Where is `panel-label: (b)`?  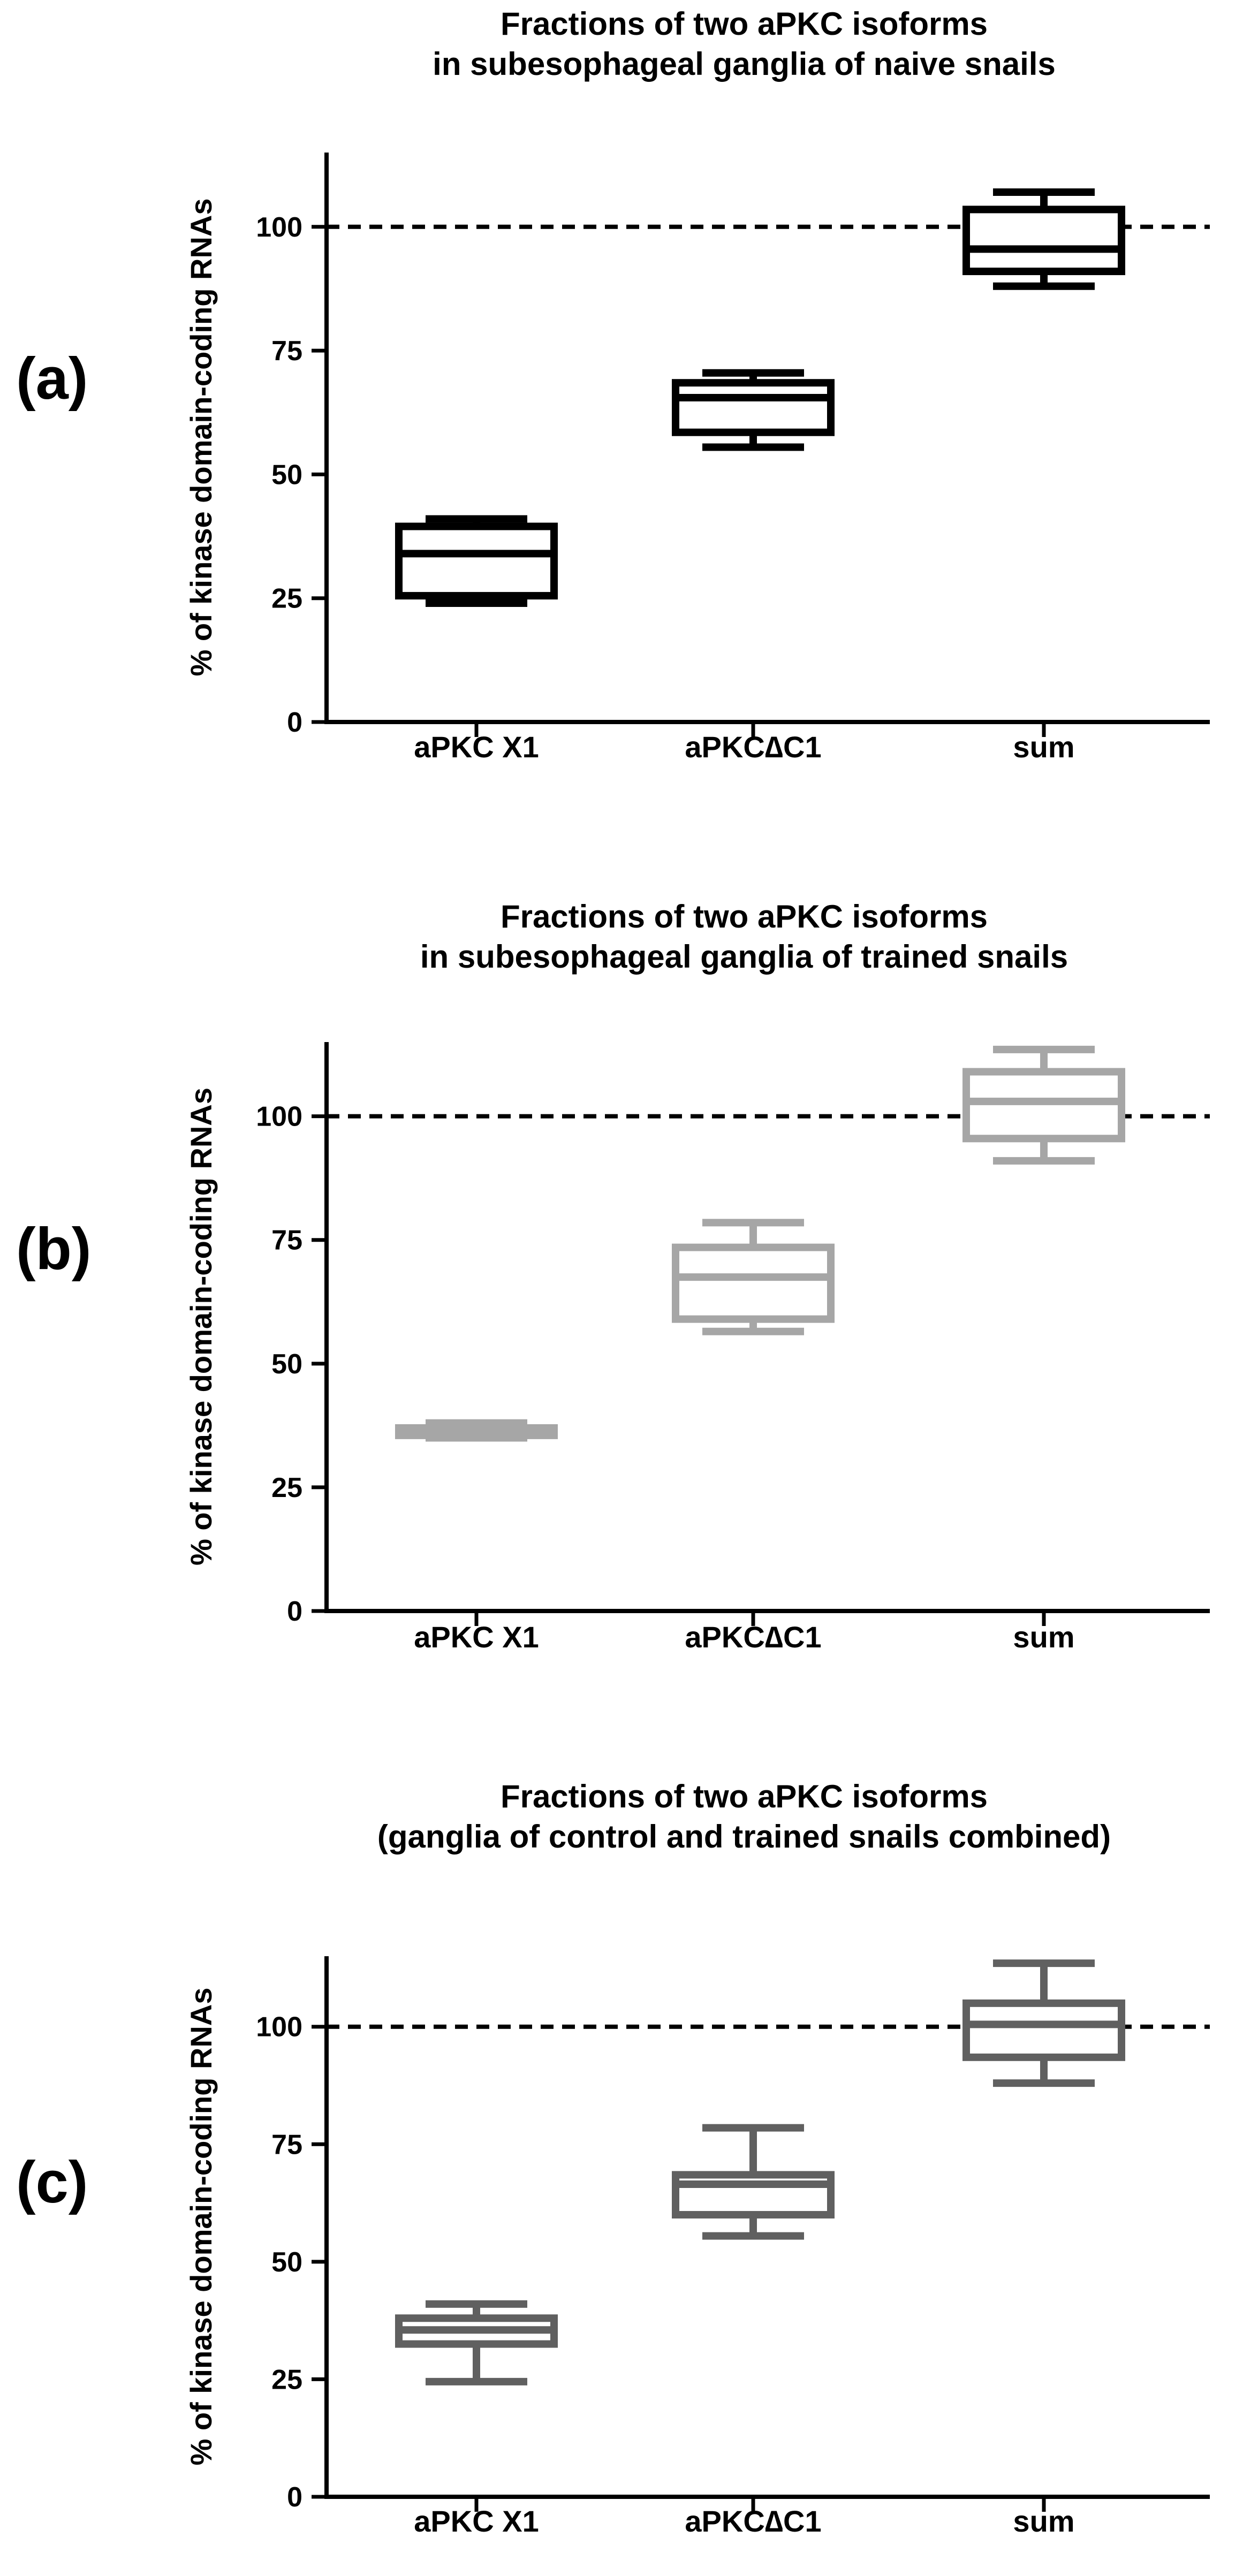 panel-label: (b) is located at coordinates (53, 1249).